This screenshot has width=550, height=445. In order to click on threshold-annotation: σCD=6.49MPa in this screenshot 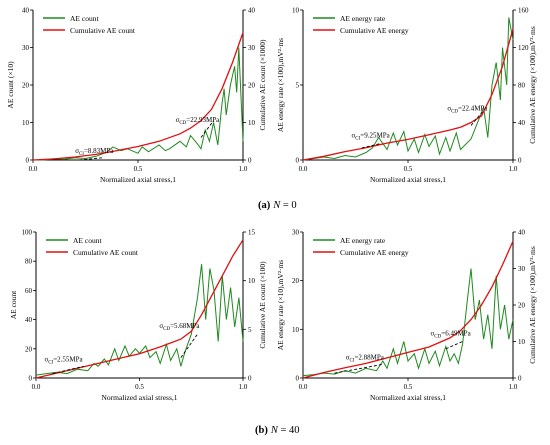, I will do `click(451, 335)`.